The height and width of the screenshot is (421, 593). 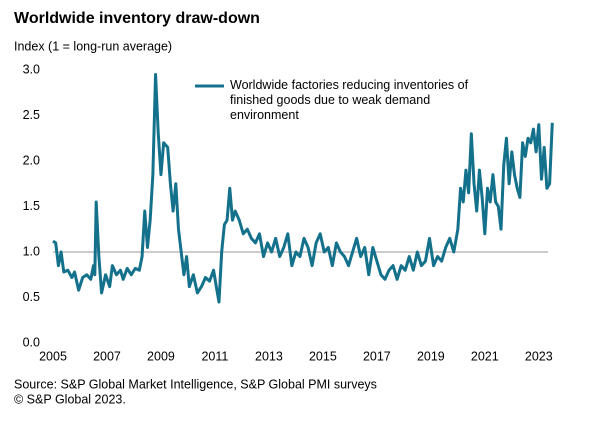 What do you see at coordinates (539, 356) in the screenshot?
I see `x-tick-label: 2023` at bounding box center [539, 356].